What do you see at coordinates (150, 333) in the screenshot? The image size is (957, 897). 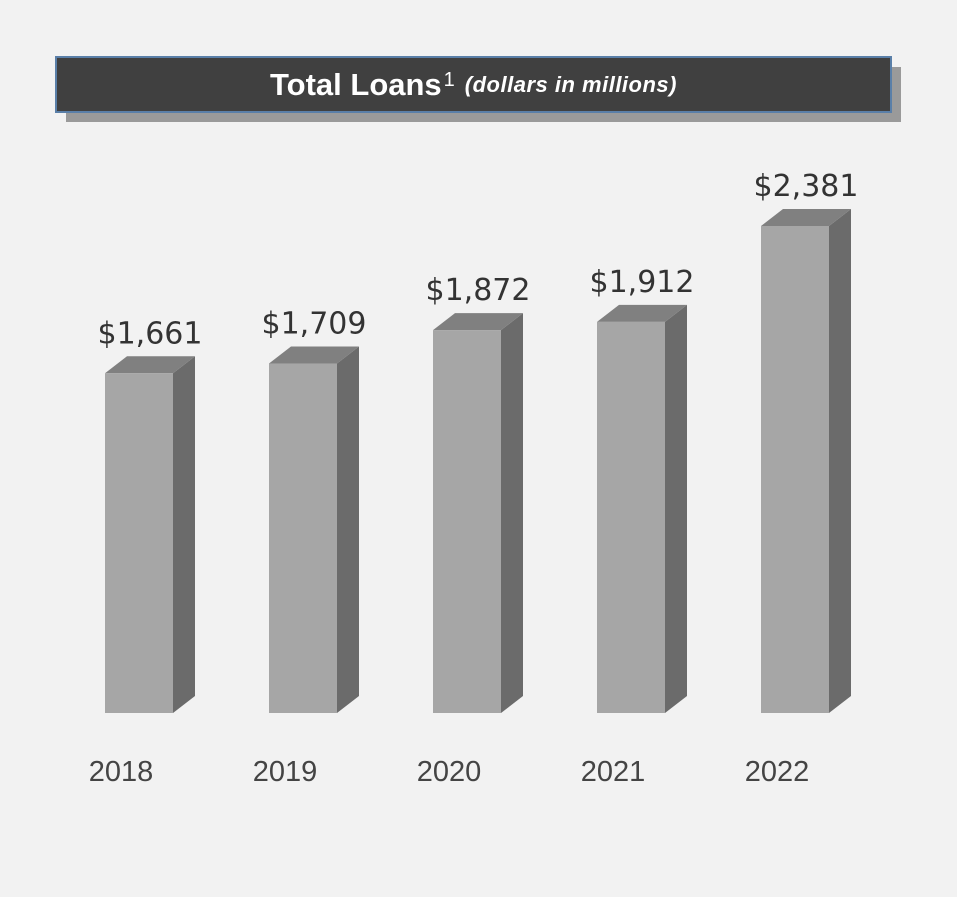 I see `value-label: $1,661` at bounding box center [150, 333].